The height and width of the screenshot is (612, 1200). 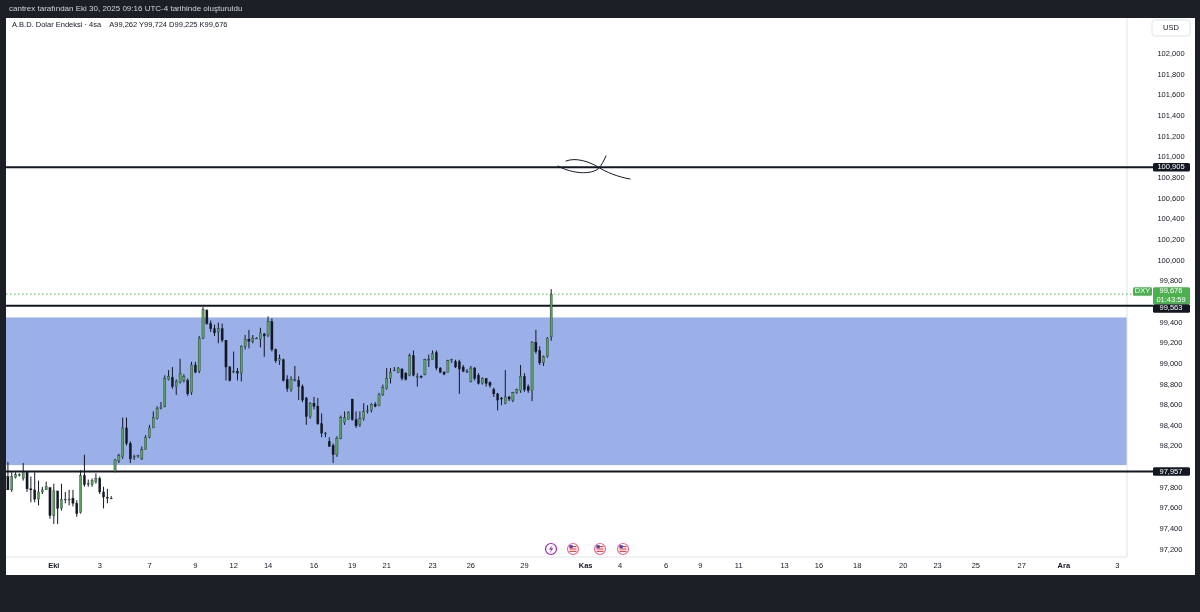 I want to click on text: cantrex tarafından Eki 30, 2025 09:16 UTC-4 tarihinde oluşturuldu, so click(x=126, y=9).